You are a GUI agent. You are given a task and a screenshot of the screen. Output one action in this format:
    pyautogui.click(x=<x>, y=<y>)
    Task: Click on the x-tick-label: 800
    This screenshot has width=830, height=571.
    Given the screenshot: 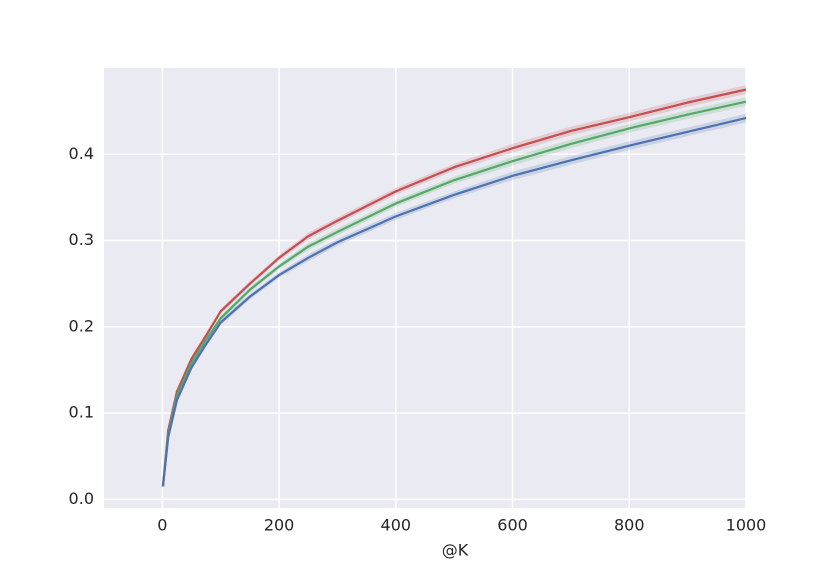 What is the action you would take?
    pyautogui.click(x=629, y=525)
    